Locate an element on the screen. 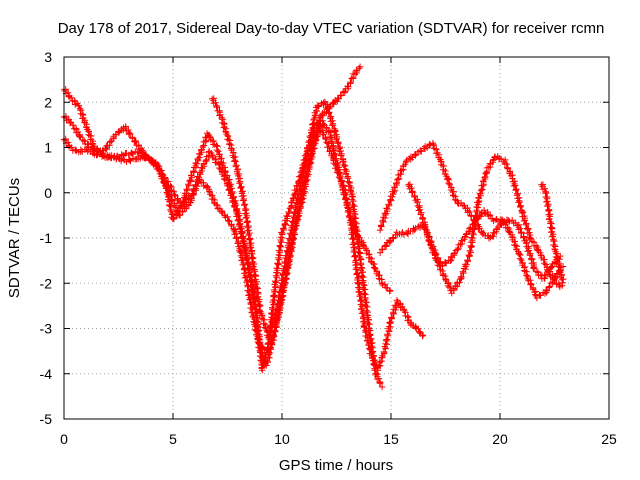  series-sat-d is located at coordinates (286, 202).